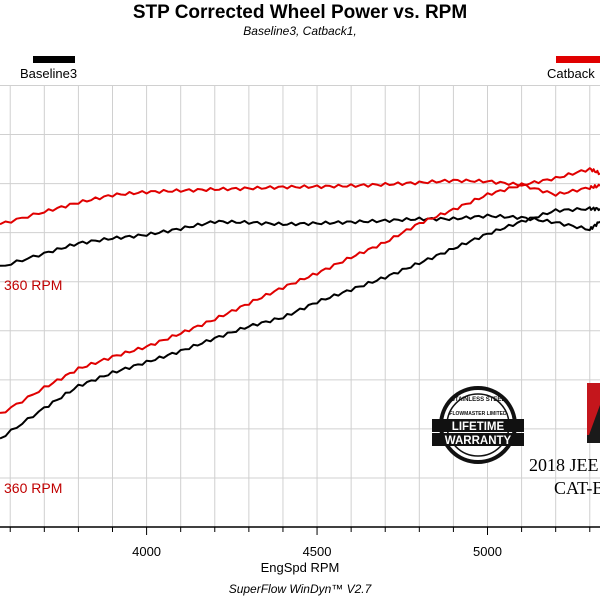  Describe the element at coordinates (478, 414) in the screenshot. I see `badge-mid-text: FLOWMASTER LIMITED` at that location.